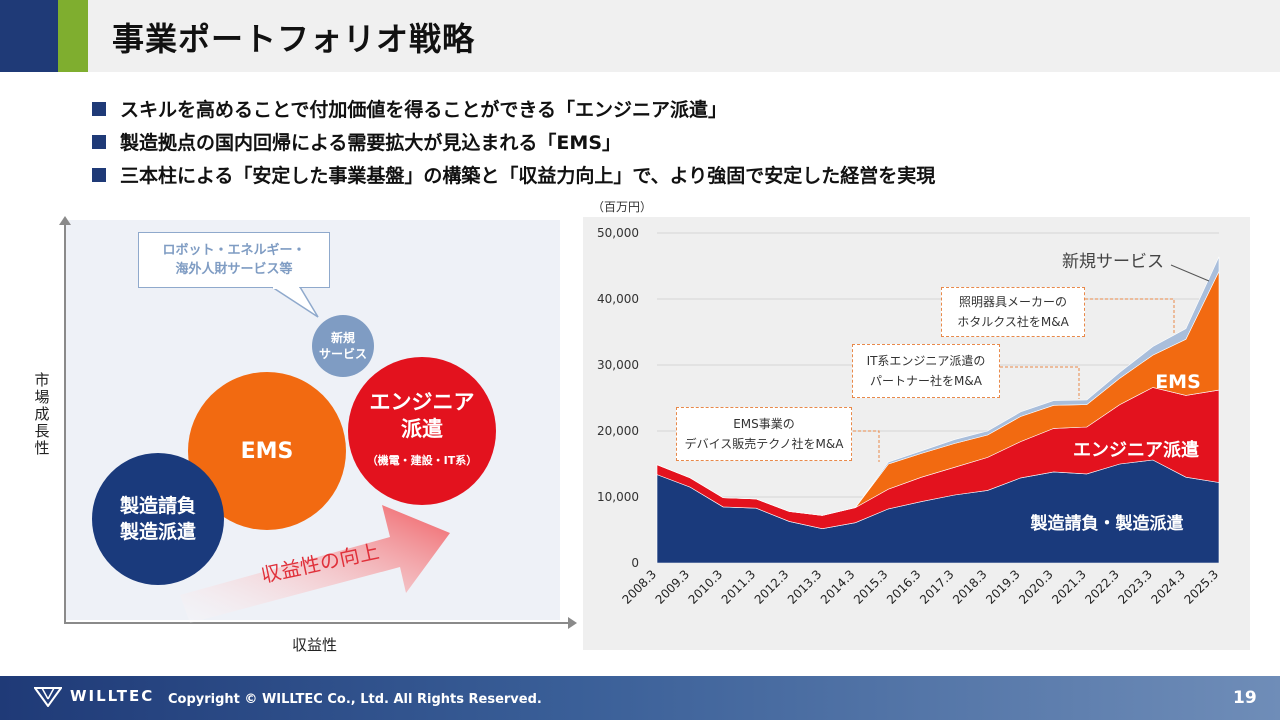 This screenshot has width=1280, height=720. Describe the element at coordinates (267, 451) in the screenshot. I see `circle-label: EMS` at that location.